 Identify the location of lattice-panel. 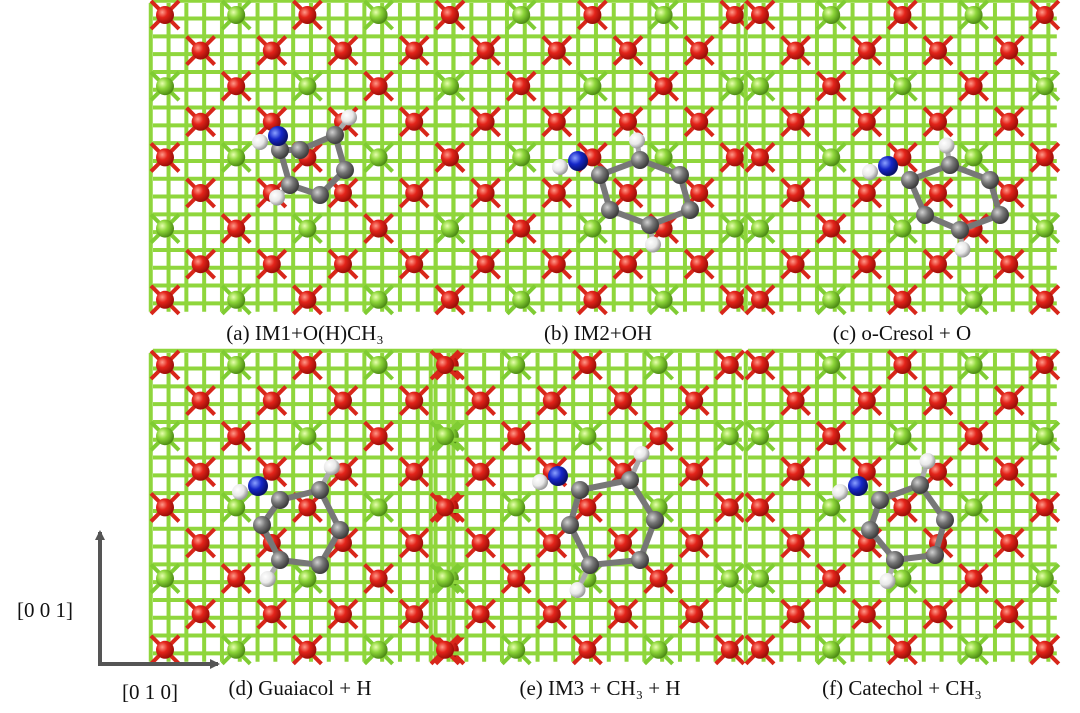
(902, 507).